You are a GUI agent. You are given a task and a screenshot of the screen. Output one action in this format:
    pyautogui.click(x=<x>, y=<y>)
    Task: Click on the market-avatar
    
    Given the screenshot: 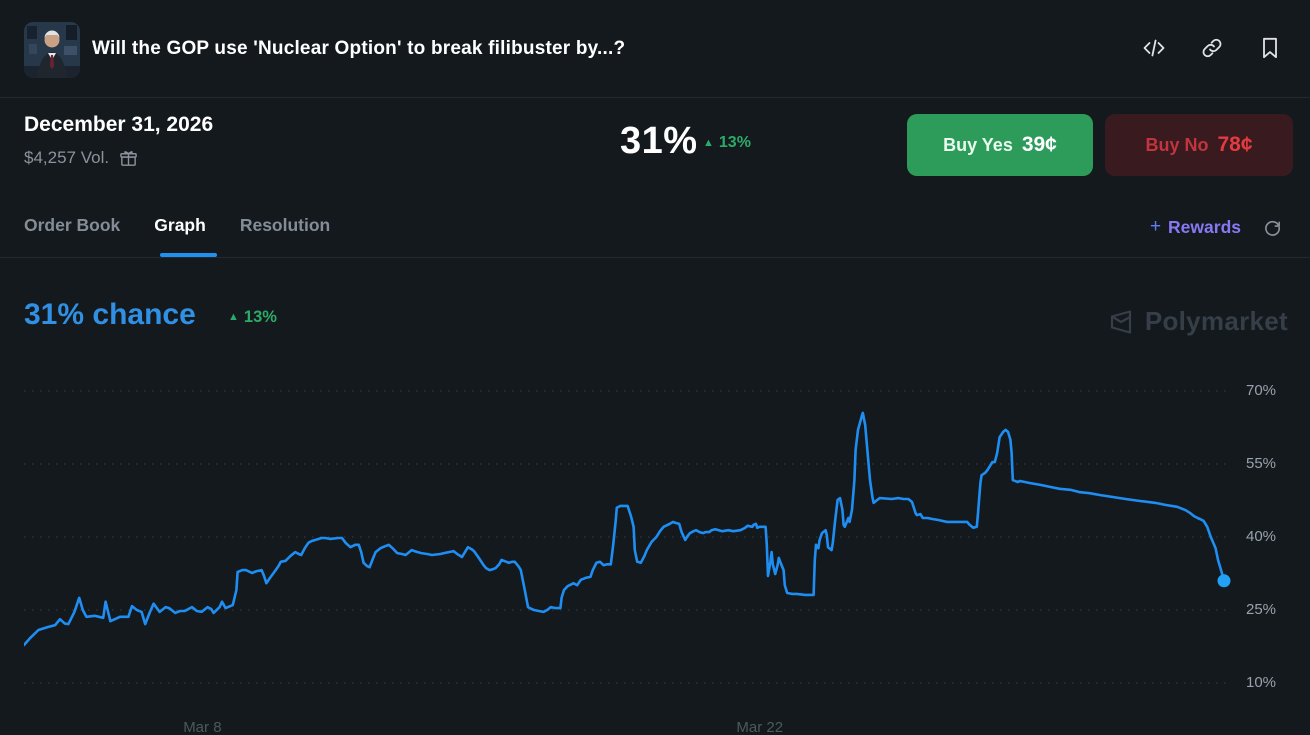 What is the action you would take?
    pyautogui.click(x=52, y=50)
    